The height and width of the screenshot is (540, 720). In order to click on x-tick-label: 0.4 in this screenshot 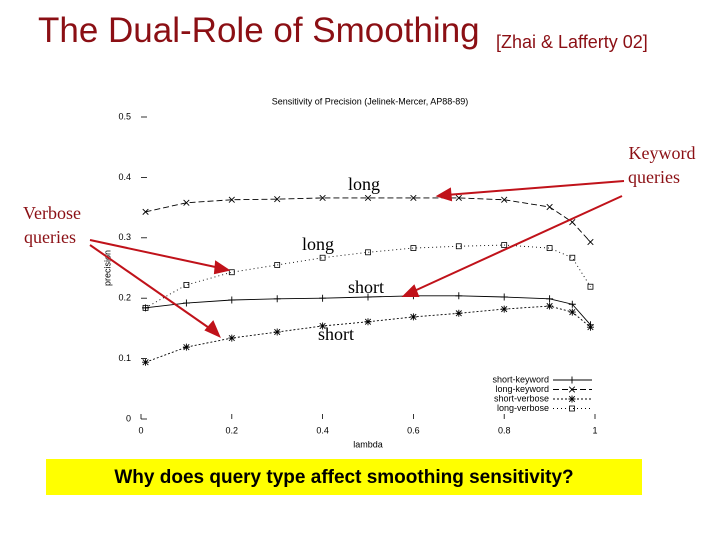, I will do `click(322, 430)`.